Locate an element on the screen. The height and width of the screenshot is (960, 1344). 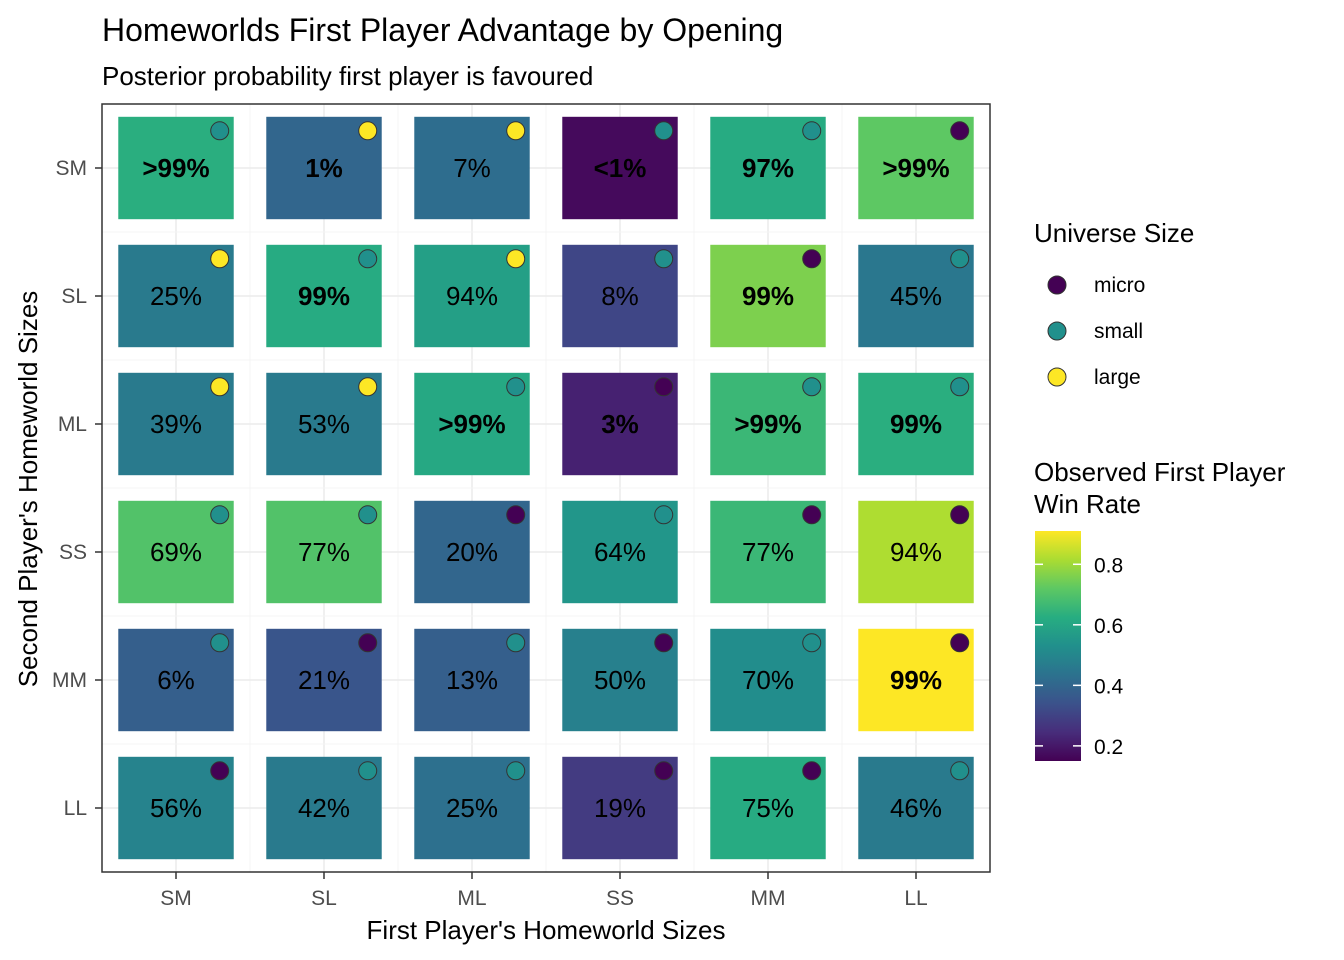
y-axis-title: Second Player's Homeworld Sizes is located at coordinates (28, 489).